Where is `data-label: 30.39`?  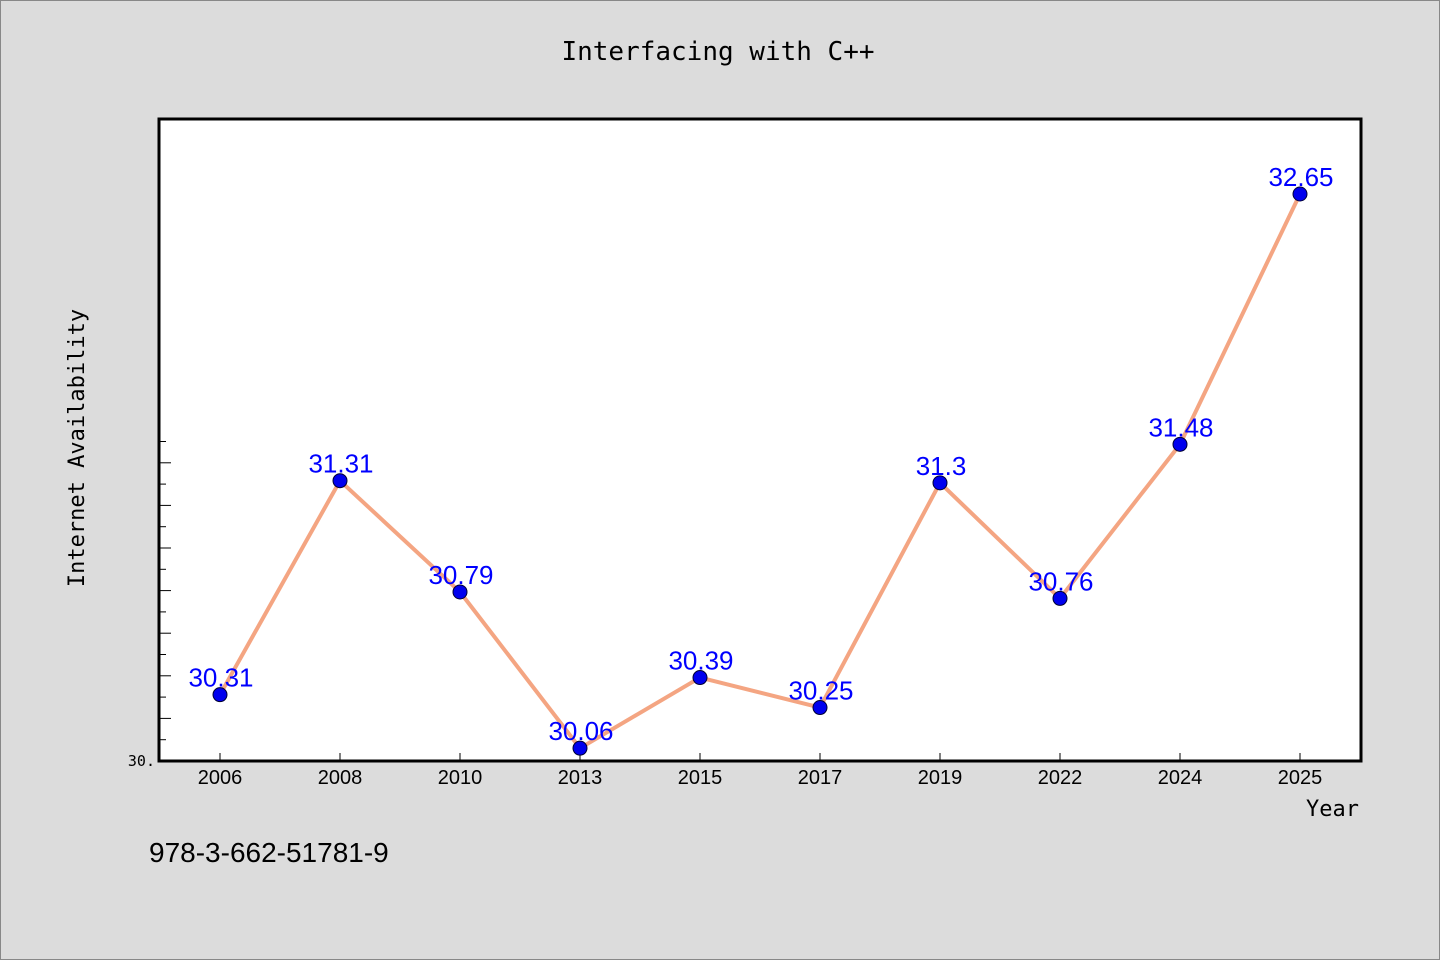 data-label: 30.39 is located at coordinates (700, 661).